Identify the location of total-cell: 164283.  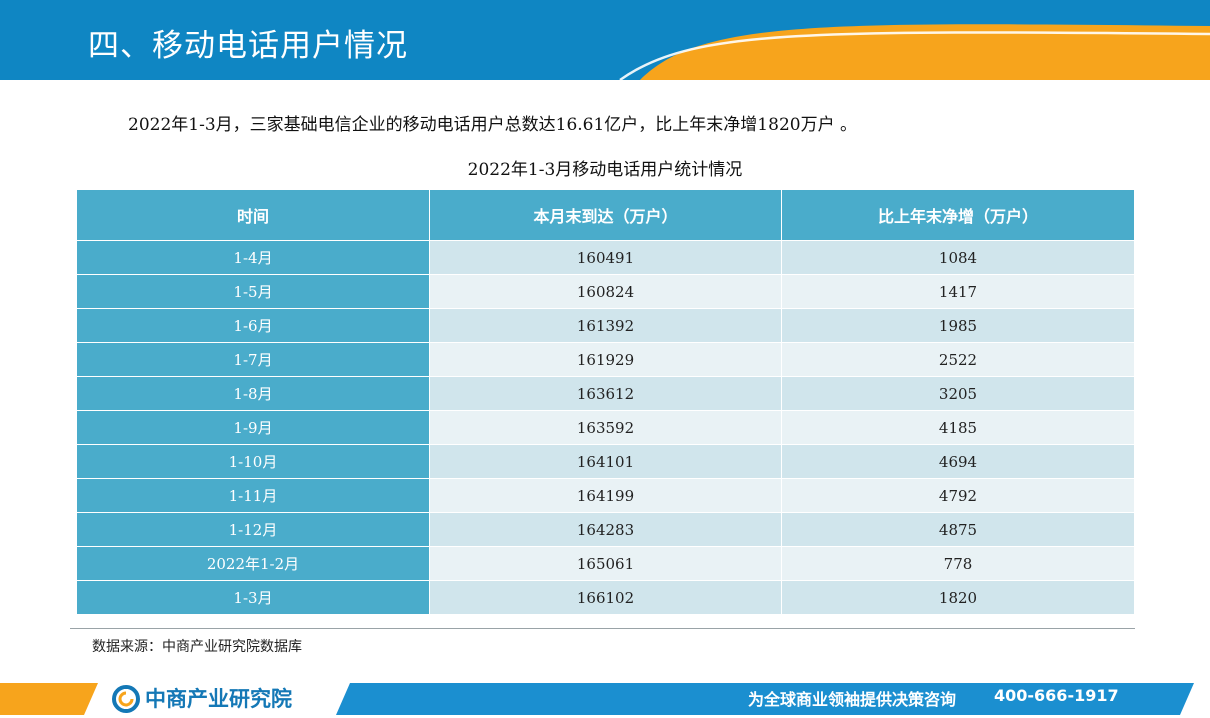
(605, 529).